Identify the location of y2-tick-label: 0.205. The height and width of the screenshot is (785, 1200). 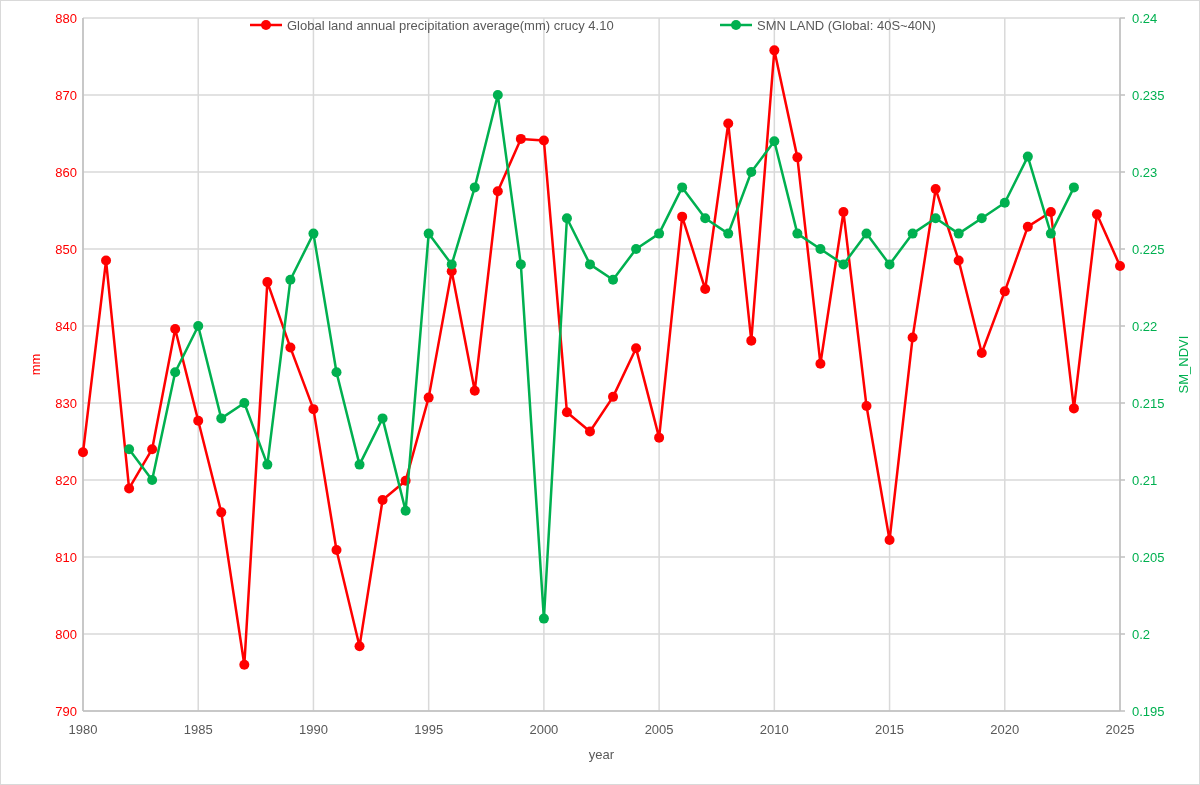
(1148, 557).